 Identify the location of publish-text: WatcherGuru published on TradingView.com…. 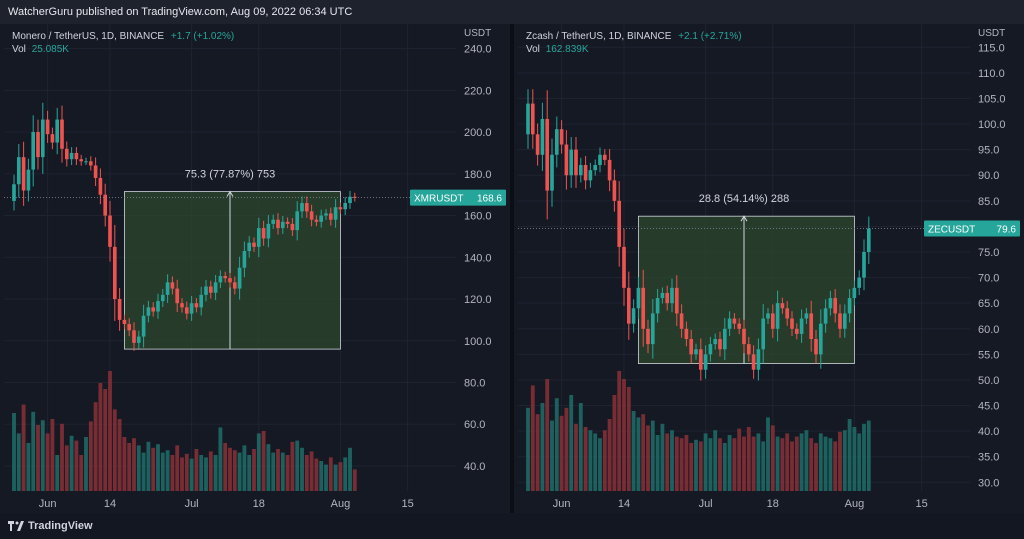
(180, 12).